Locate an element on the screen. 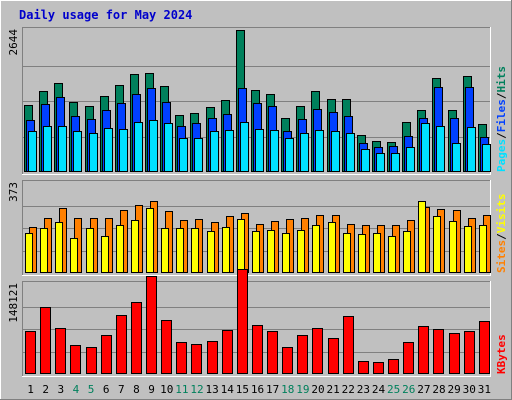 The height and width of the screenshot is (400, 512). legend-entry: Files is located at coordinates (501, 115).